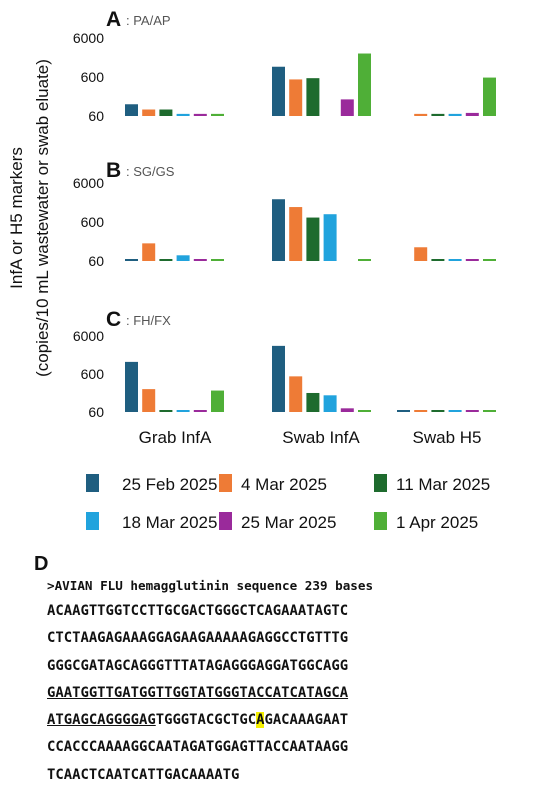 The image size is (550, 794). Describe the element at coordinates (198, 611) in the screenshot. I see `sequence-segment: ACAAGTTGGTCCTTGCGACTGGGCTCAGAAATAGTC` at that location.